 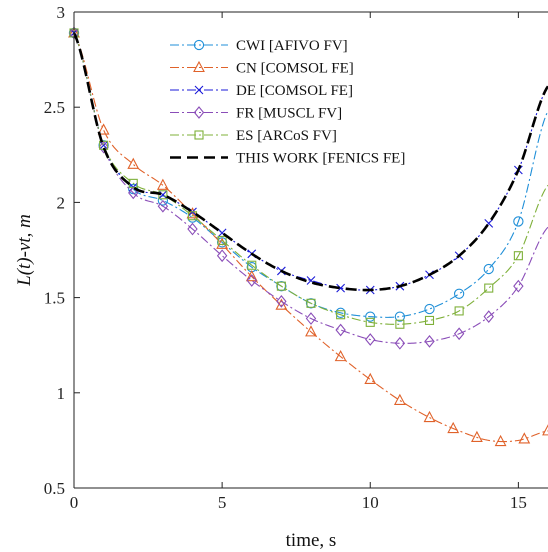 What do you see at coordinates (320, 159) in the screenshot?
I see `legend-label-5: THIS WORK [FENICS FE]` at bounding box center [320, 159].